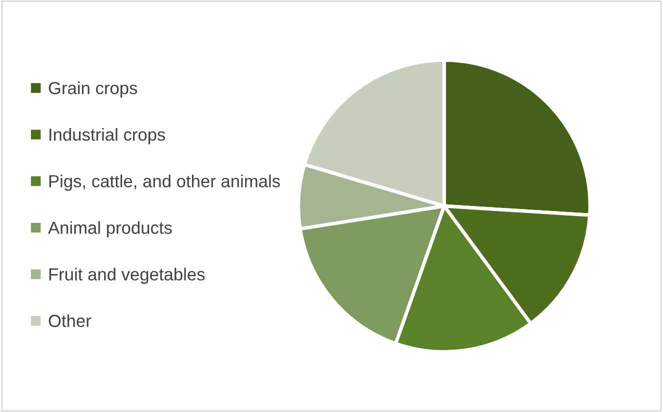 The height and width of the screenshot is (412, 663). What do you see at coordinates (164, 182) in the screenshot?
I see `legend-label: Pigs, cattle, and other animals` at bounding box center [164, 182].